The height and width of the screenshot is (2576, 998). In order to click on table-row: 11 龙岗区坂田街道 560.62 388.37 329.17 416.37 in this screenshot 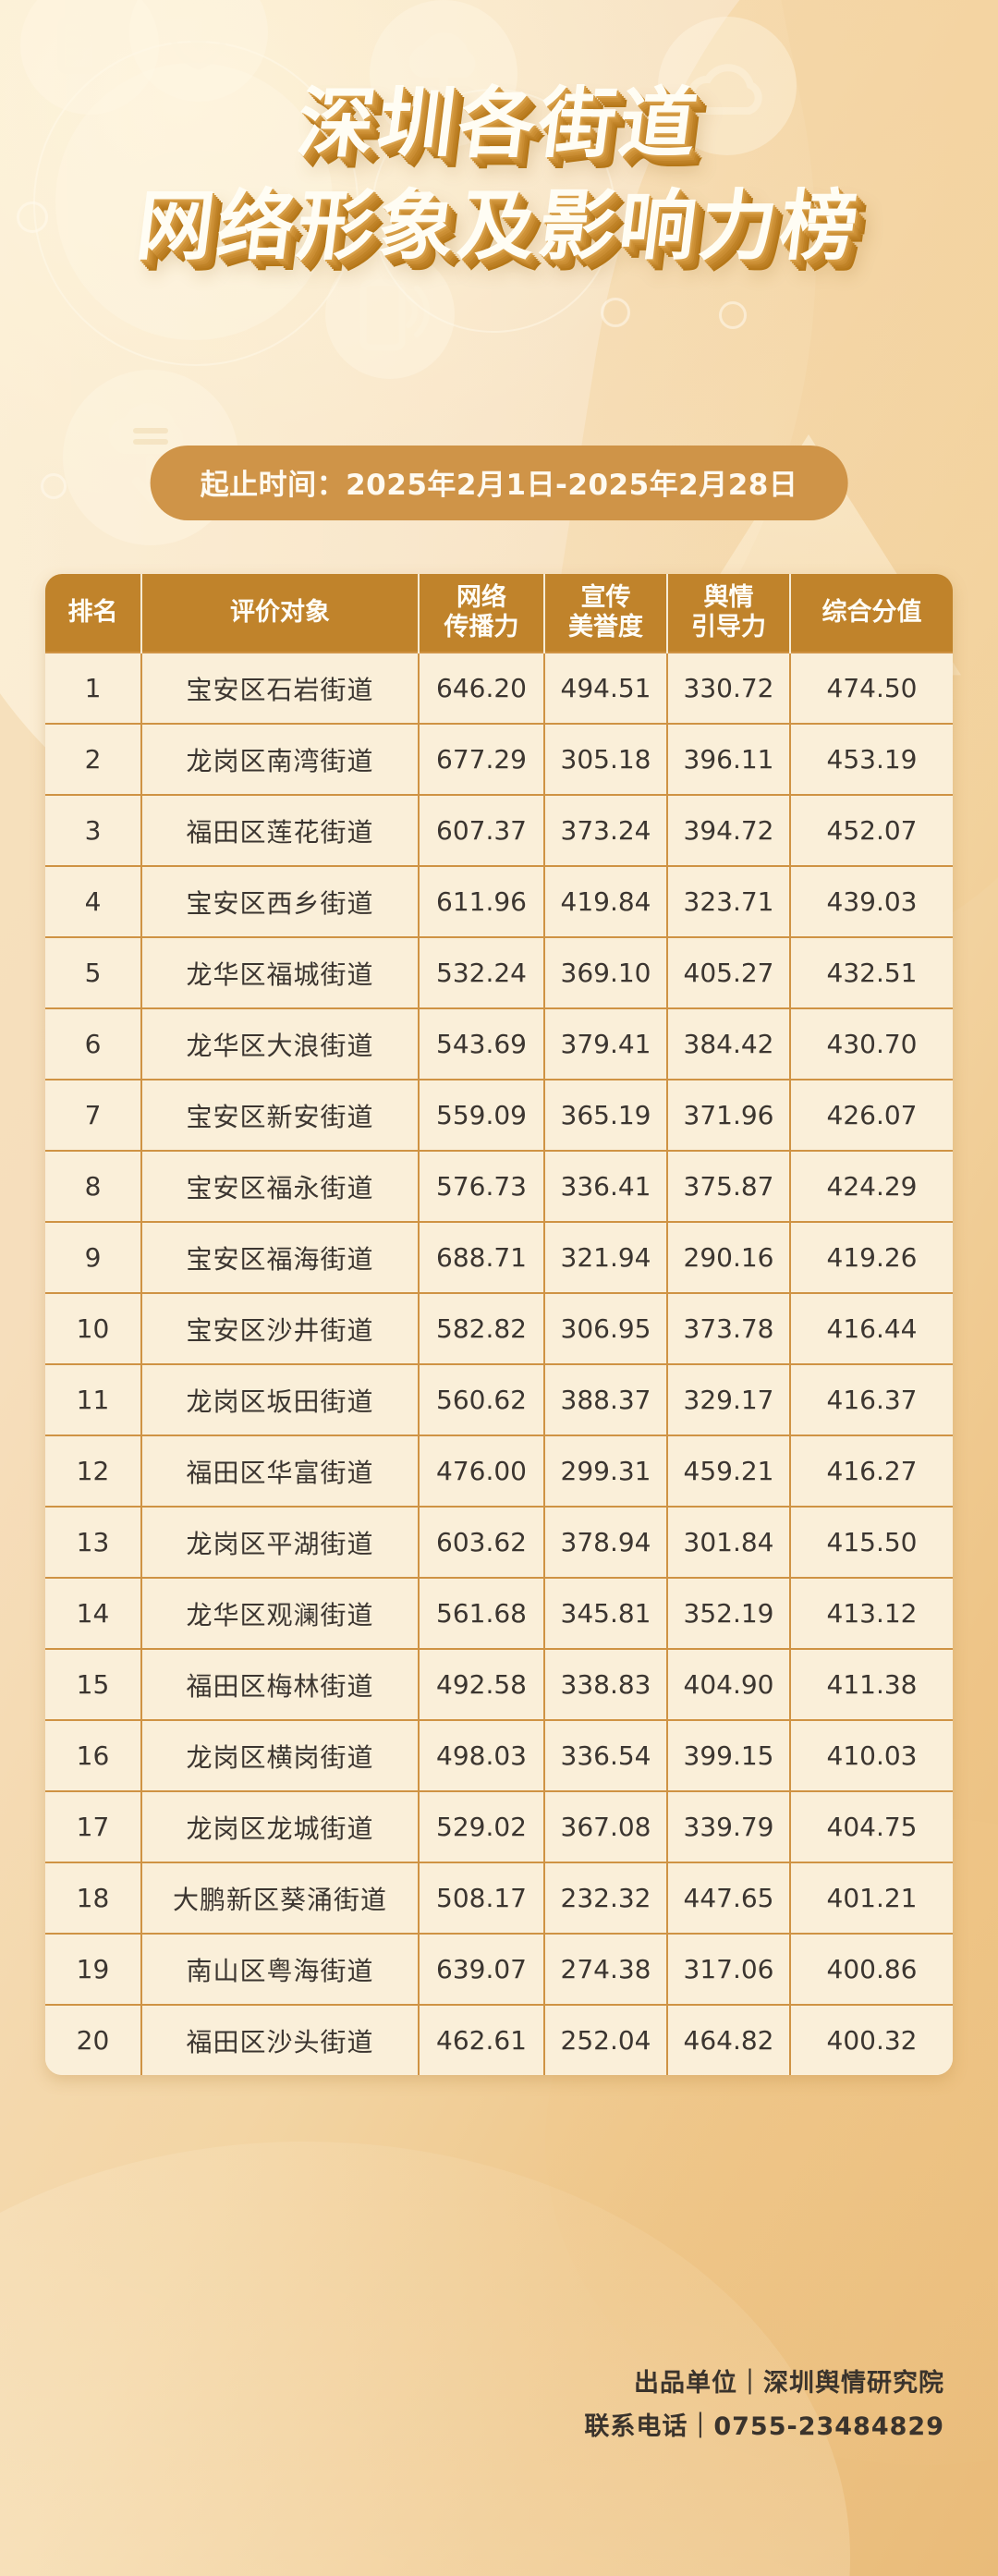, I will do `click(499, 1399)`.